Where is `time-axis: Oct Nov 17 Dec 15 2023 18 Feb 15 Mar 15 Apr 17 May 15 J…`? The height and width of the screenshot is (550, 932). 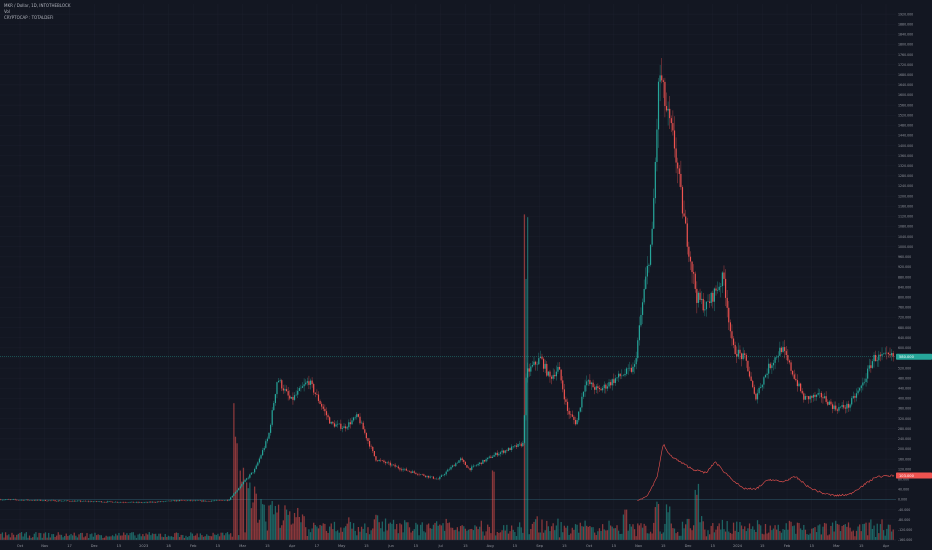
time-axis: Oct Nov 17 Dec 15 2023 18 Feb 15 Mar 15 Apr 17 May 15 J… is located at coordinates (448, 543).